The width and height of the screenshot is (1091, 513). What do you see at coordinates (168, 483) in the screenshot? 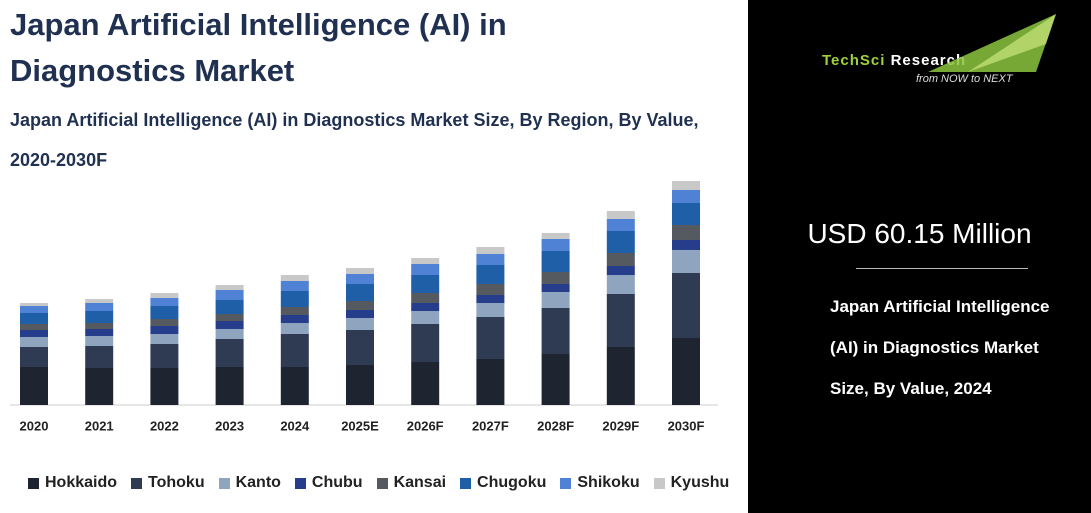
I see `legend-item: Tohoku` at bounding box center [168, 483].